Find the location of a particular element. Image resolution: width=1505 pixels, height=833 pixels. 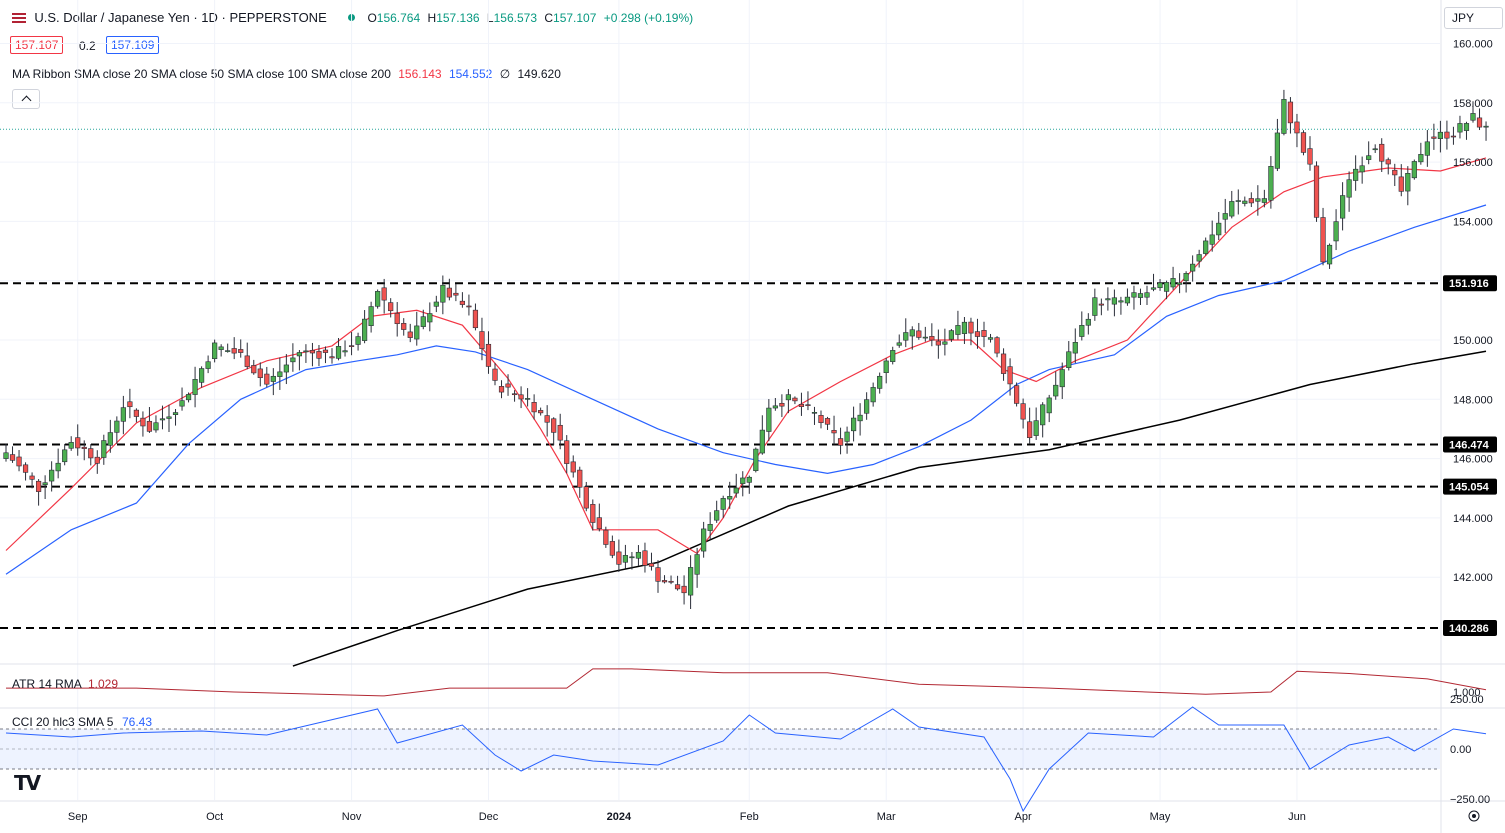

ask-box: 157.109 is located at coordinates (133, 45).